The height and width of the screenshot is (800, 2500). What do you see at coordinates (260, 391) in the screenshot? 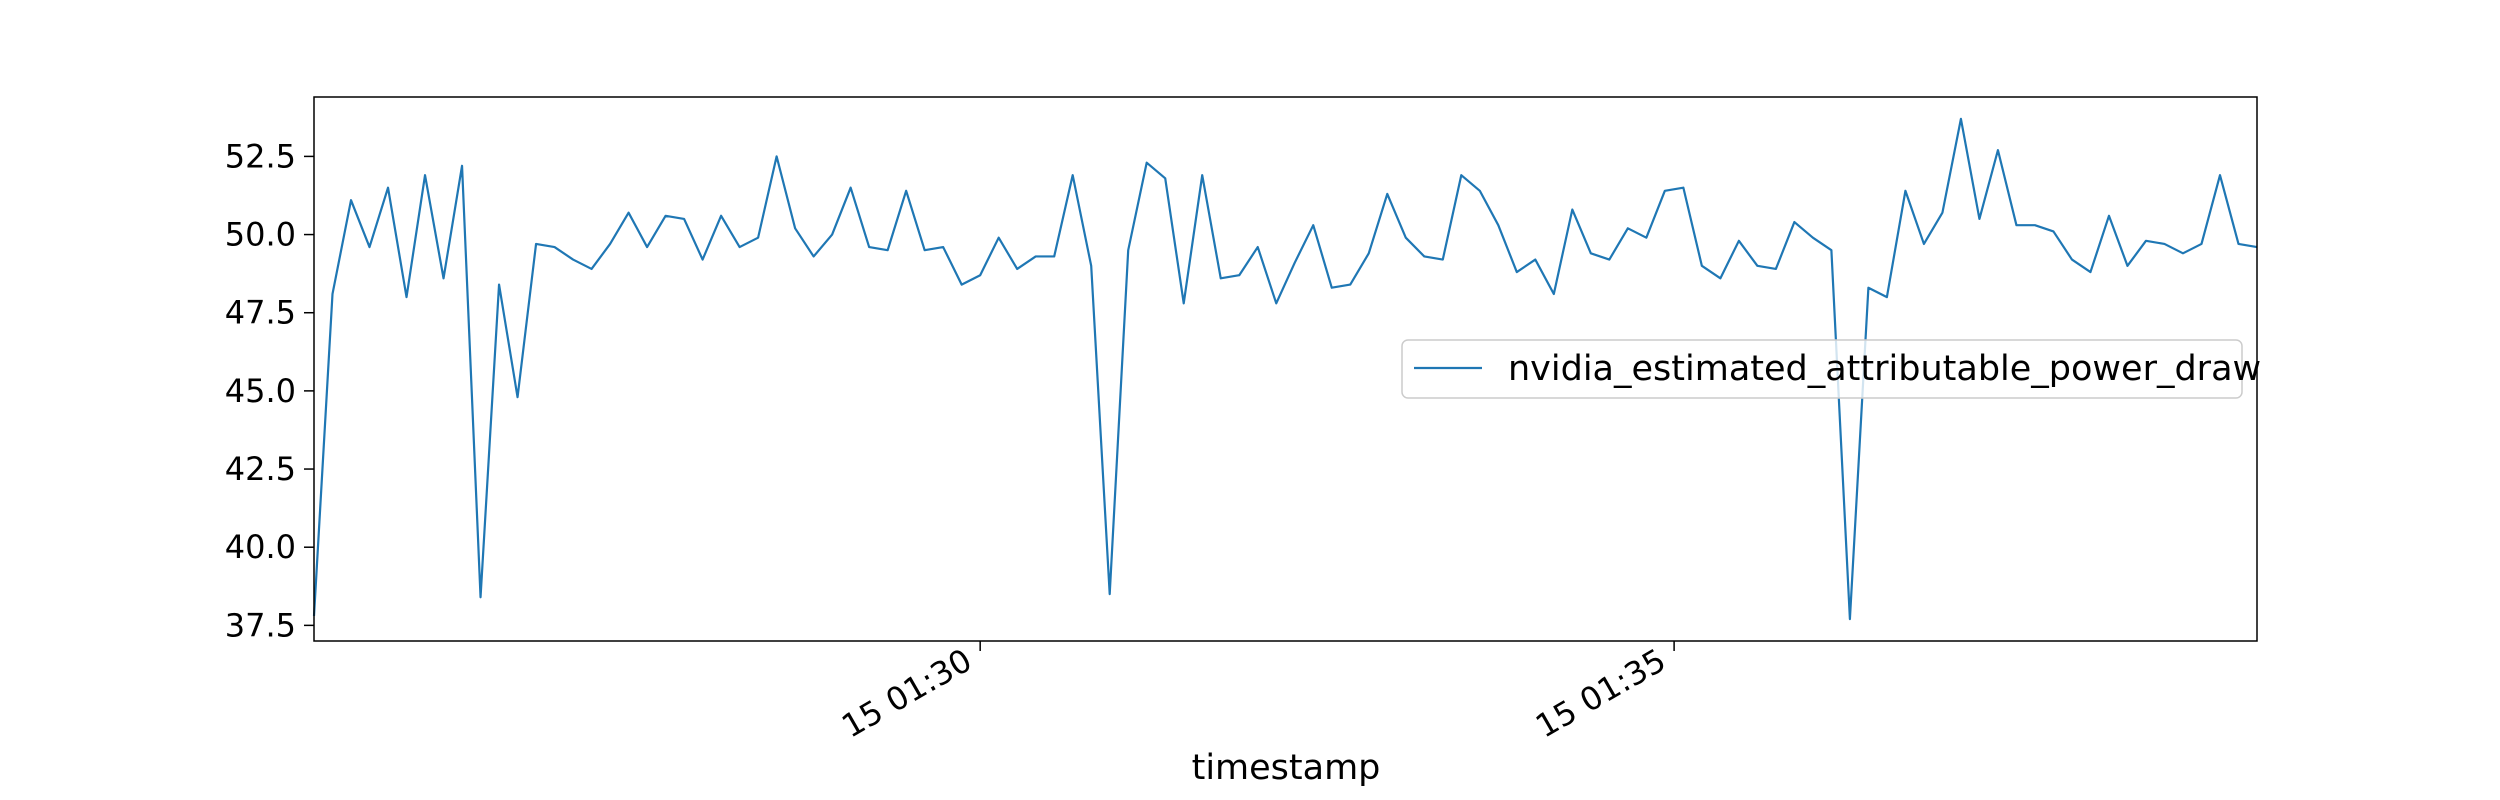
I see `y-tick-label: 45.0` at bounding box center [260, 391].